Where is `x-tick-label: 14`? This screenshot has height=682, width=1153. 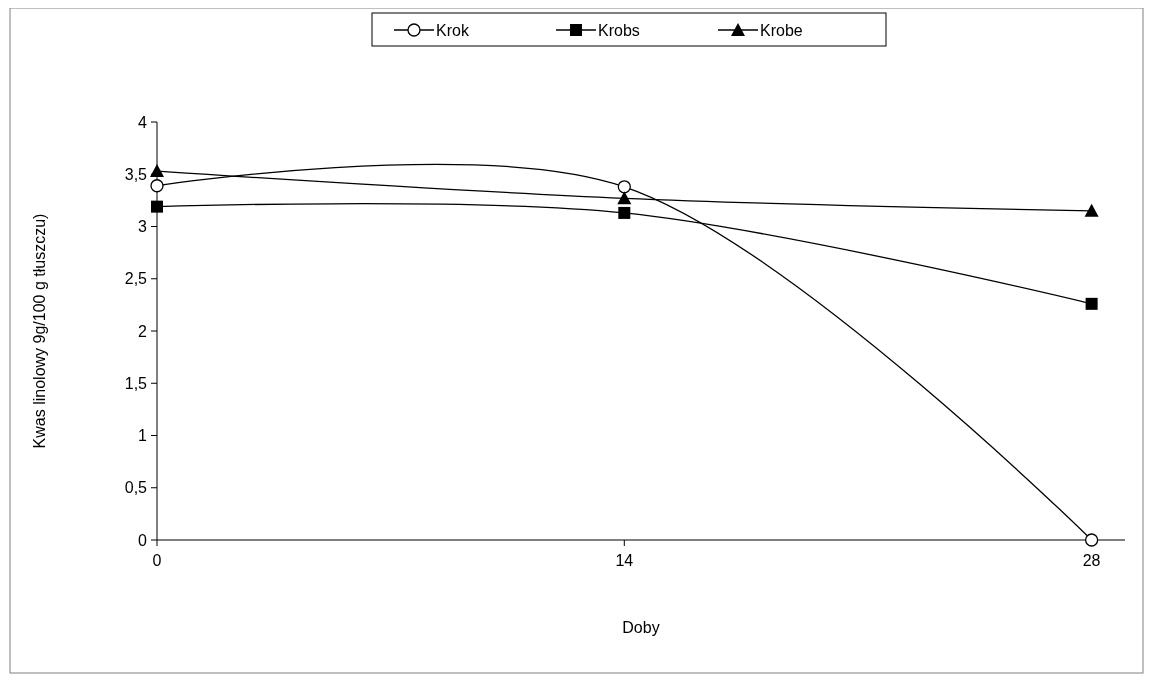 x-tick-label: 14 is located at coordinates (624, 560).